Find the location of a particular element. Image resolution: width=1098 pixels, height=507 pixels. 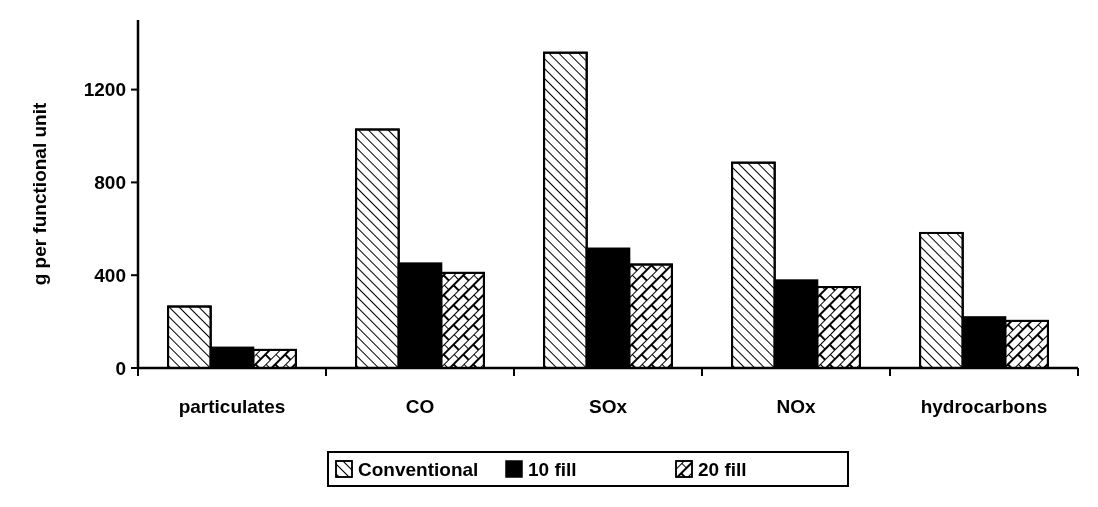

legend-label: Conventional is located at coordinates (418, 469).